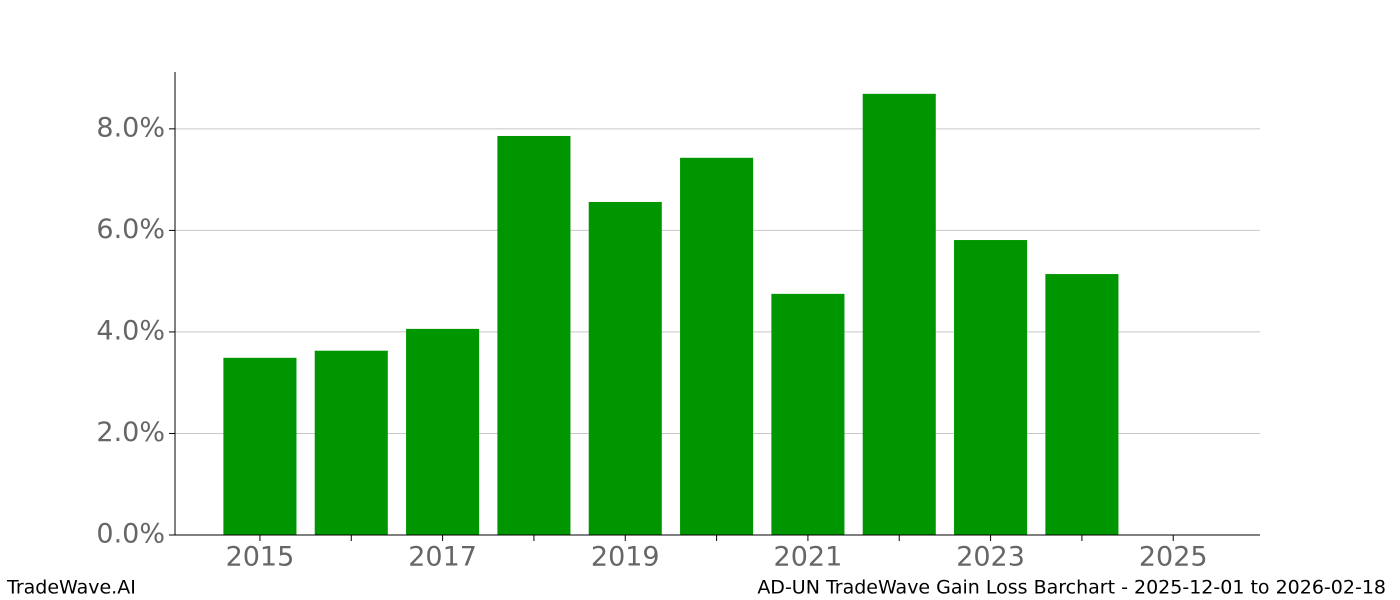 The width and height of the screenshot is (1400, 600). What do you see at coordinates (130, 432) in the screenshot?
I see `y-tick-label: 2.0%` at bounding box center [130, 432].